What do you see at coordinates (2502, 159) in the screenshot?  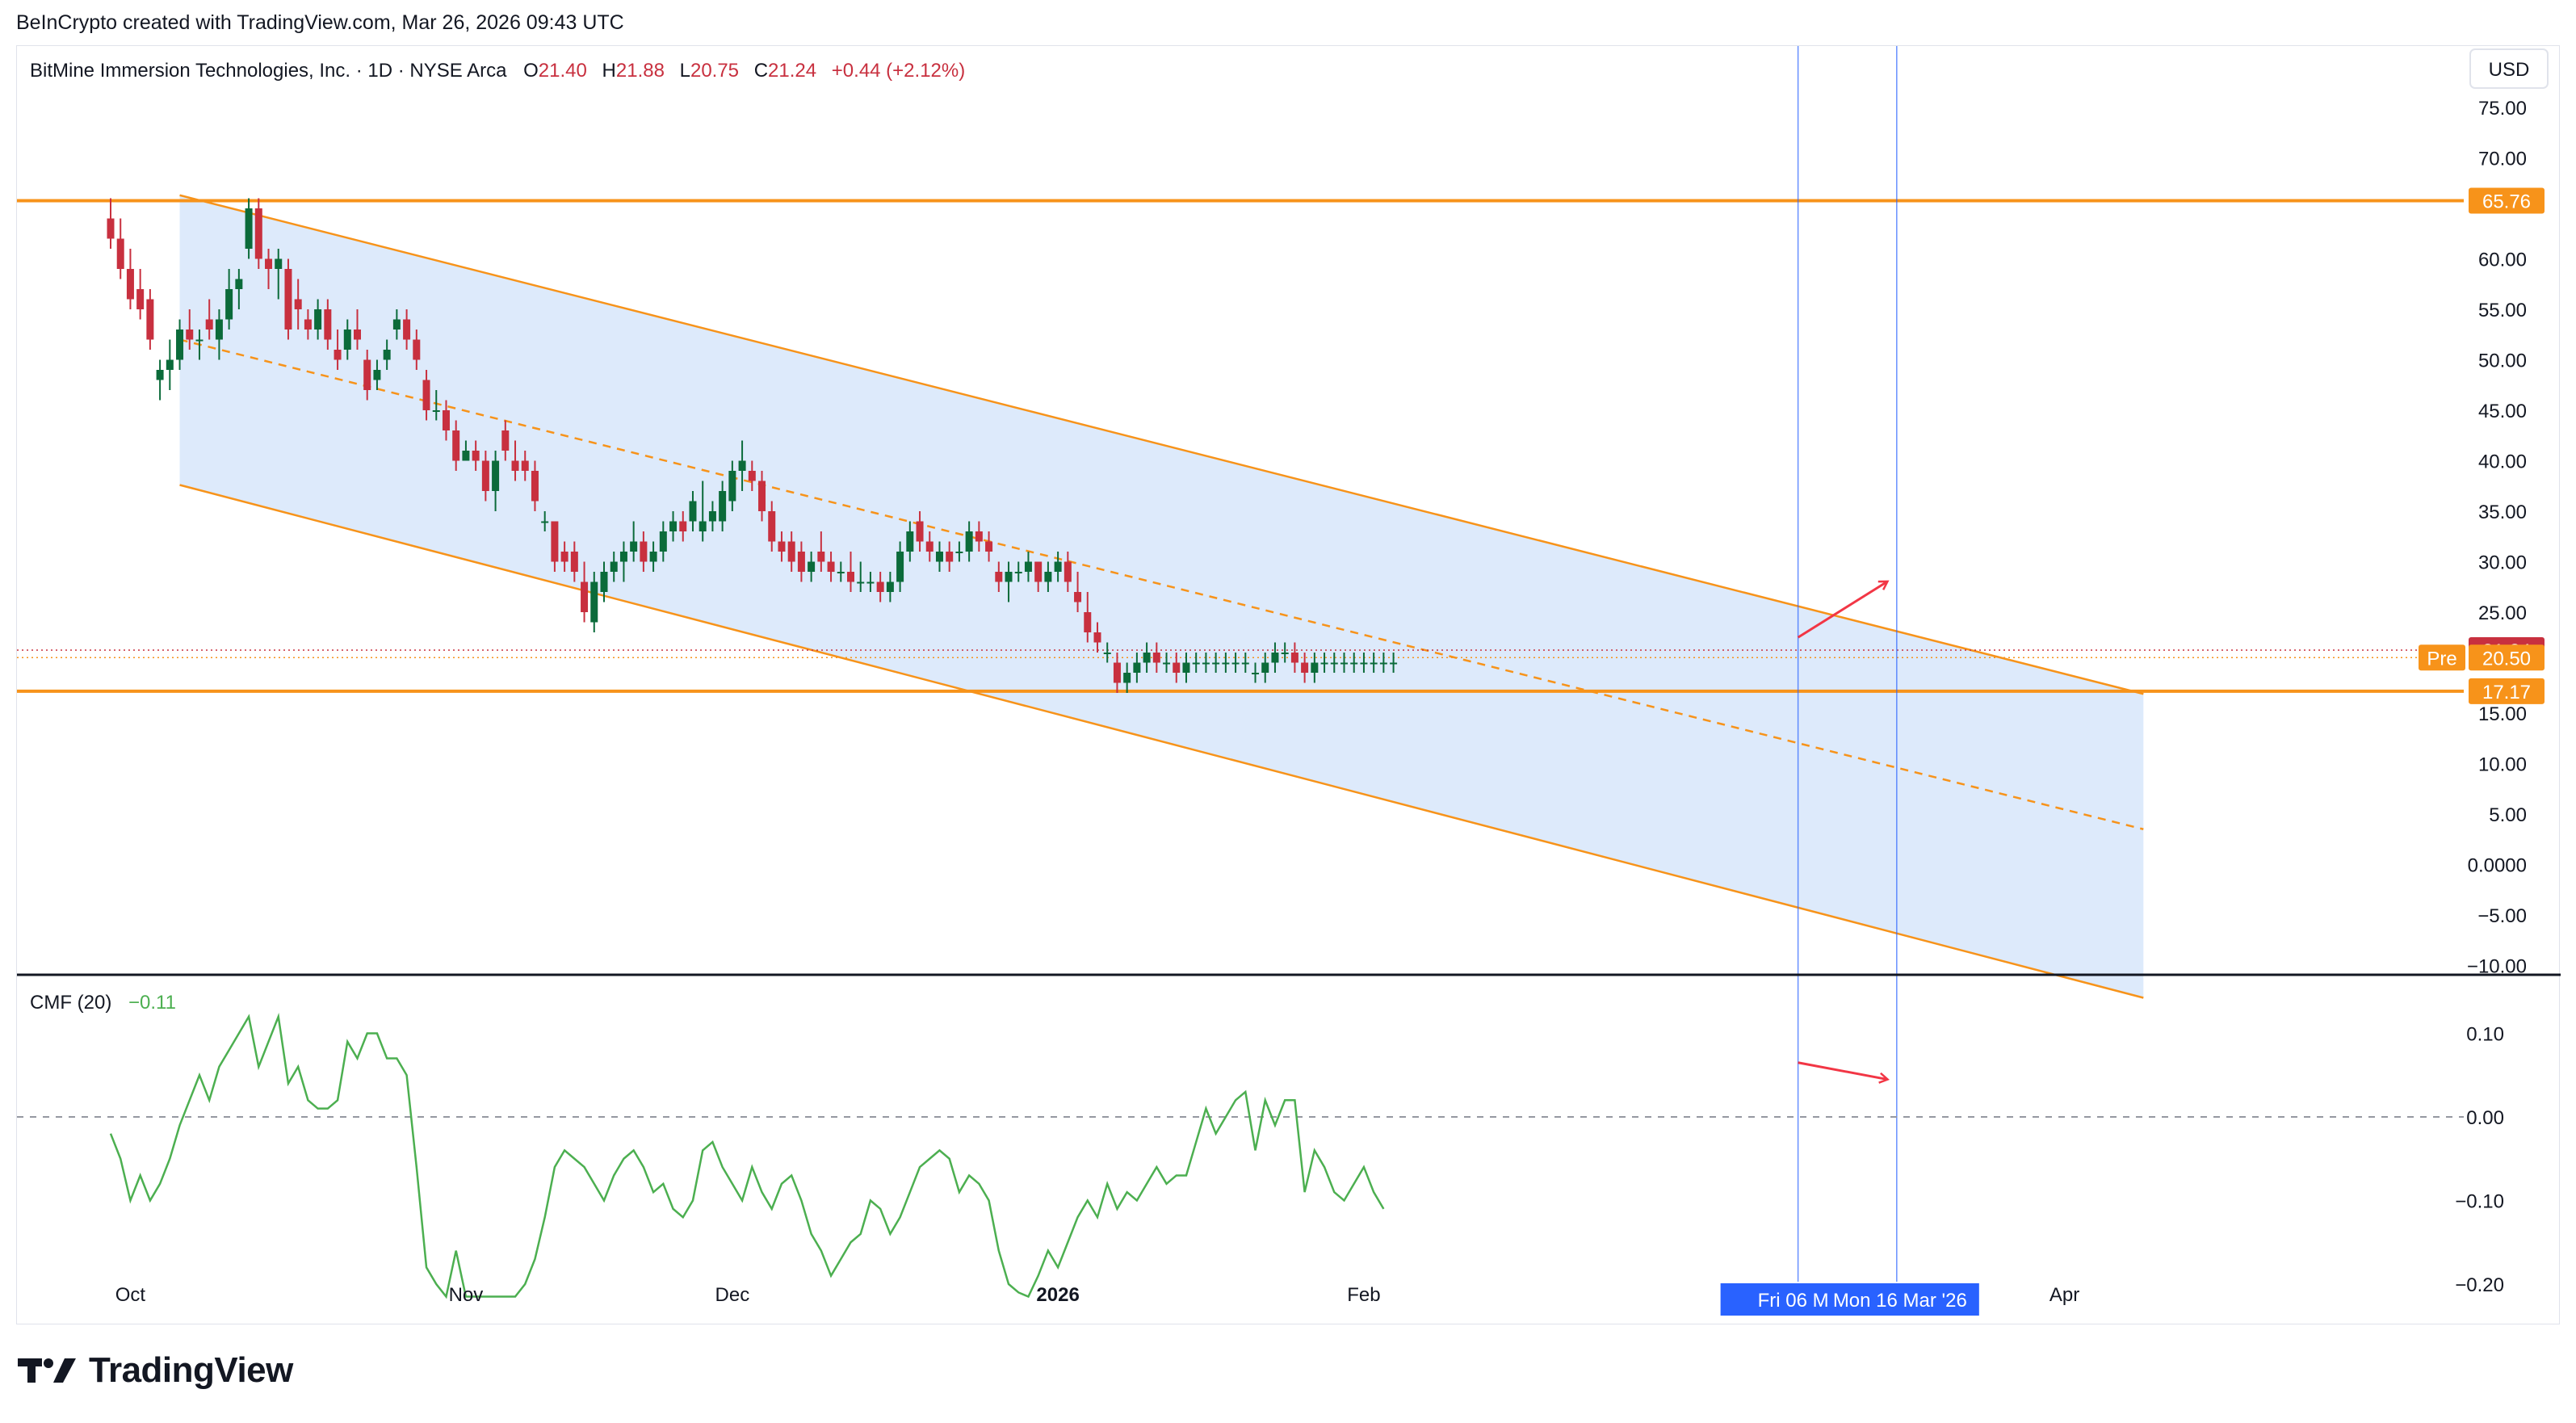 I see `price-tick-label: 70.00` at bounding box center [2502, 159].